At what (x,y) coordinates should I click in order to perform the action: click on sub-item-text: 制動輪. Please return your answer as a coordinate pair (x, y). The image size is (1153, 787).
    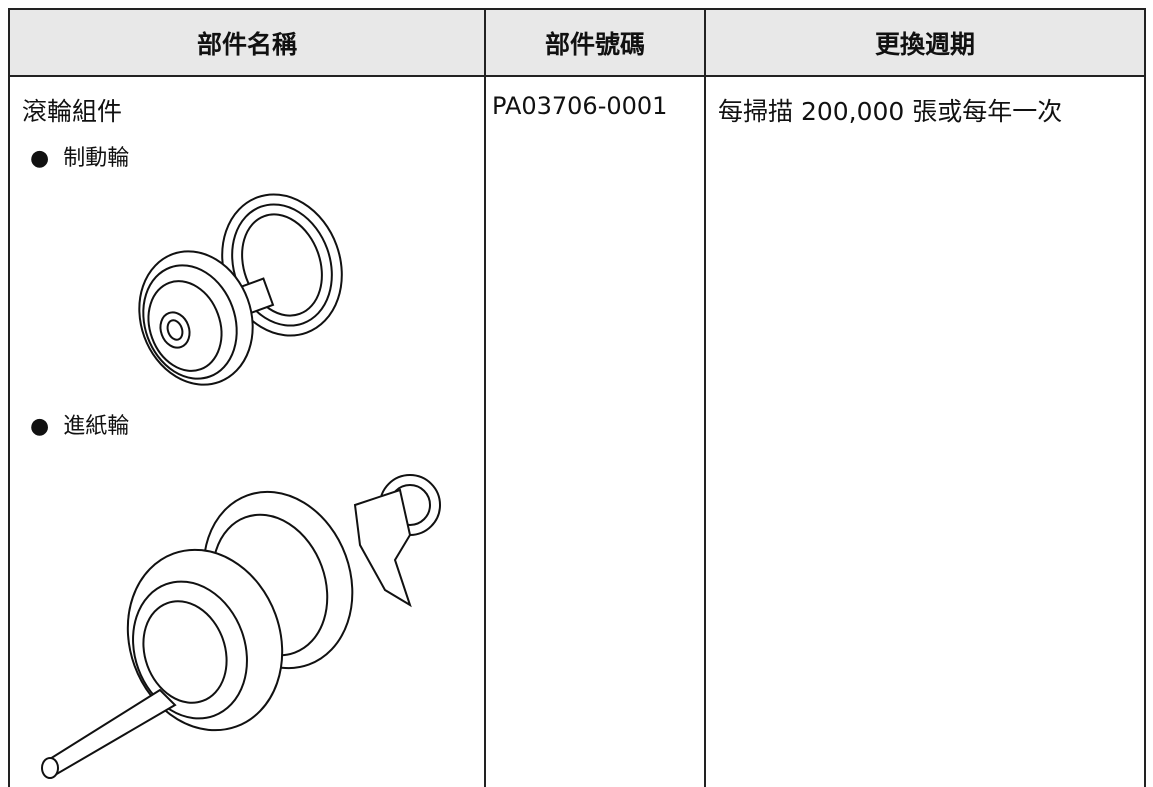
    Looking at the image, I should click on (96, 158).